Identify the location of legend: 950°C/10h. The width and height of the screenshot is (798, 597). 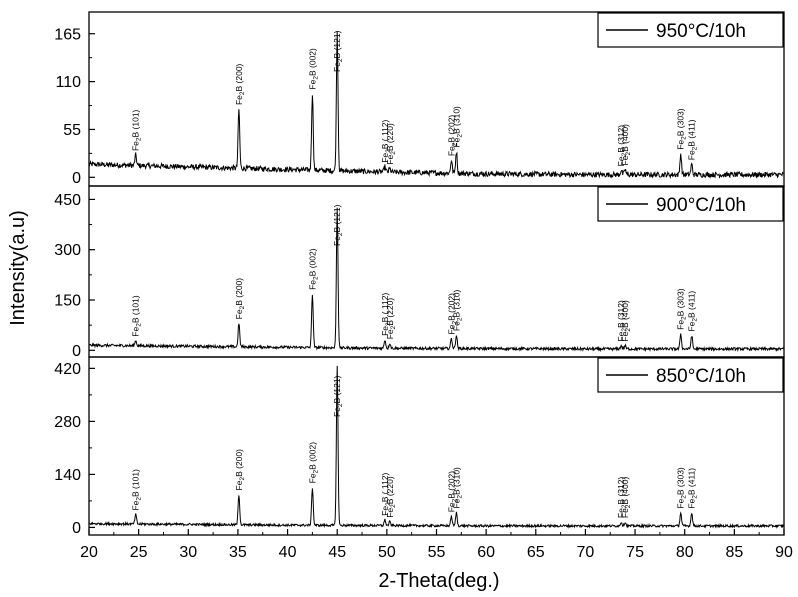
(690, 30).